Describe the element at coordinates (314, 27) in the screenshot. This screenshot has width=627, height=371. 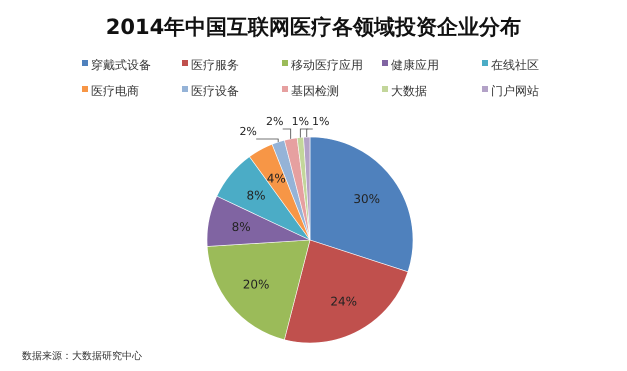
I see `chart-title: 2014年中国互联网医疗各领域投资企业分布` at that location.